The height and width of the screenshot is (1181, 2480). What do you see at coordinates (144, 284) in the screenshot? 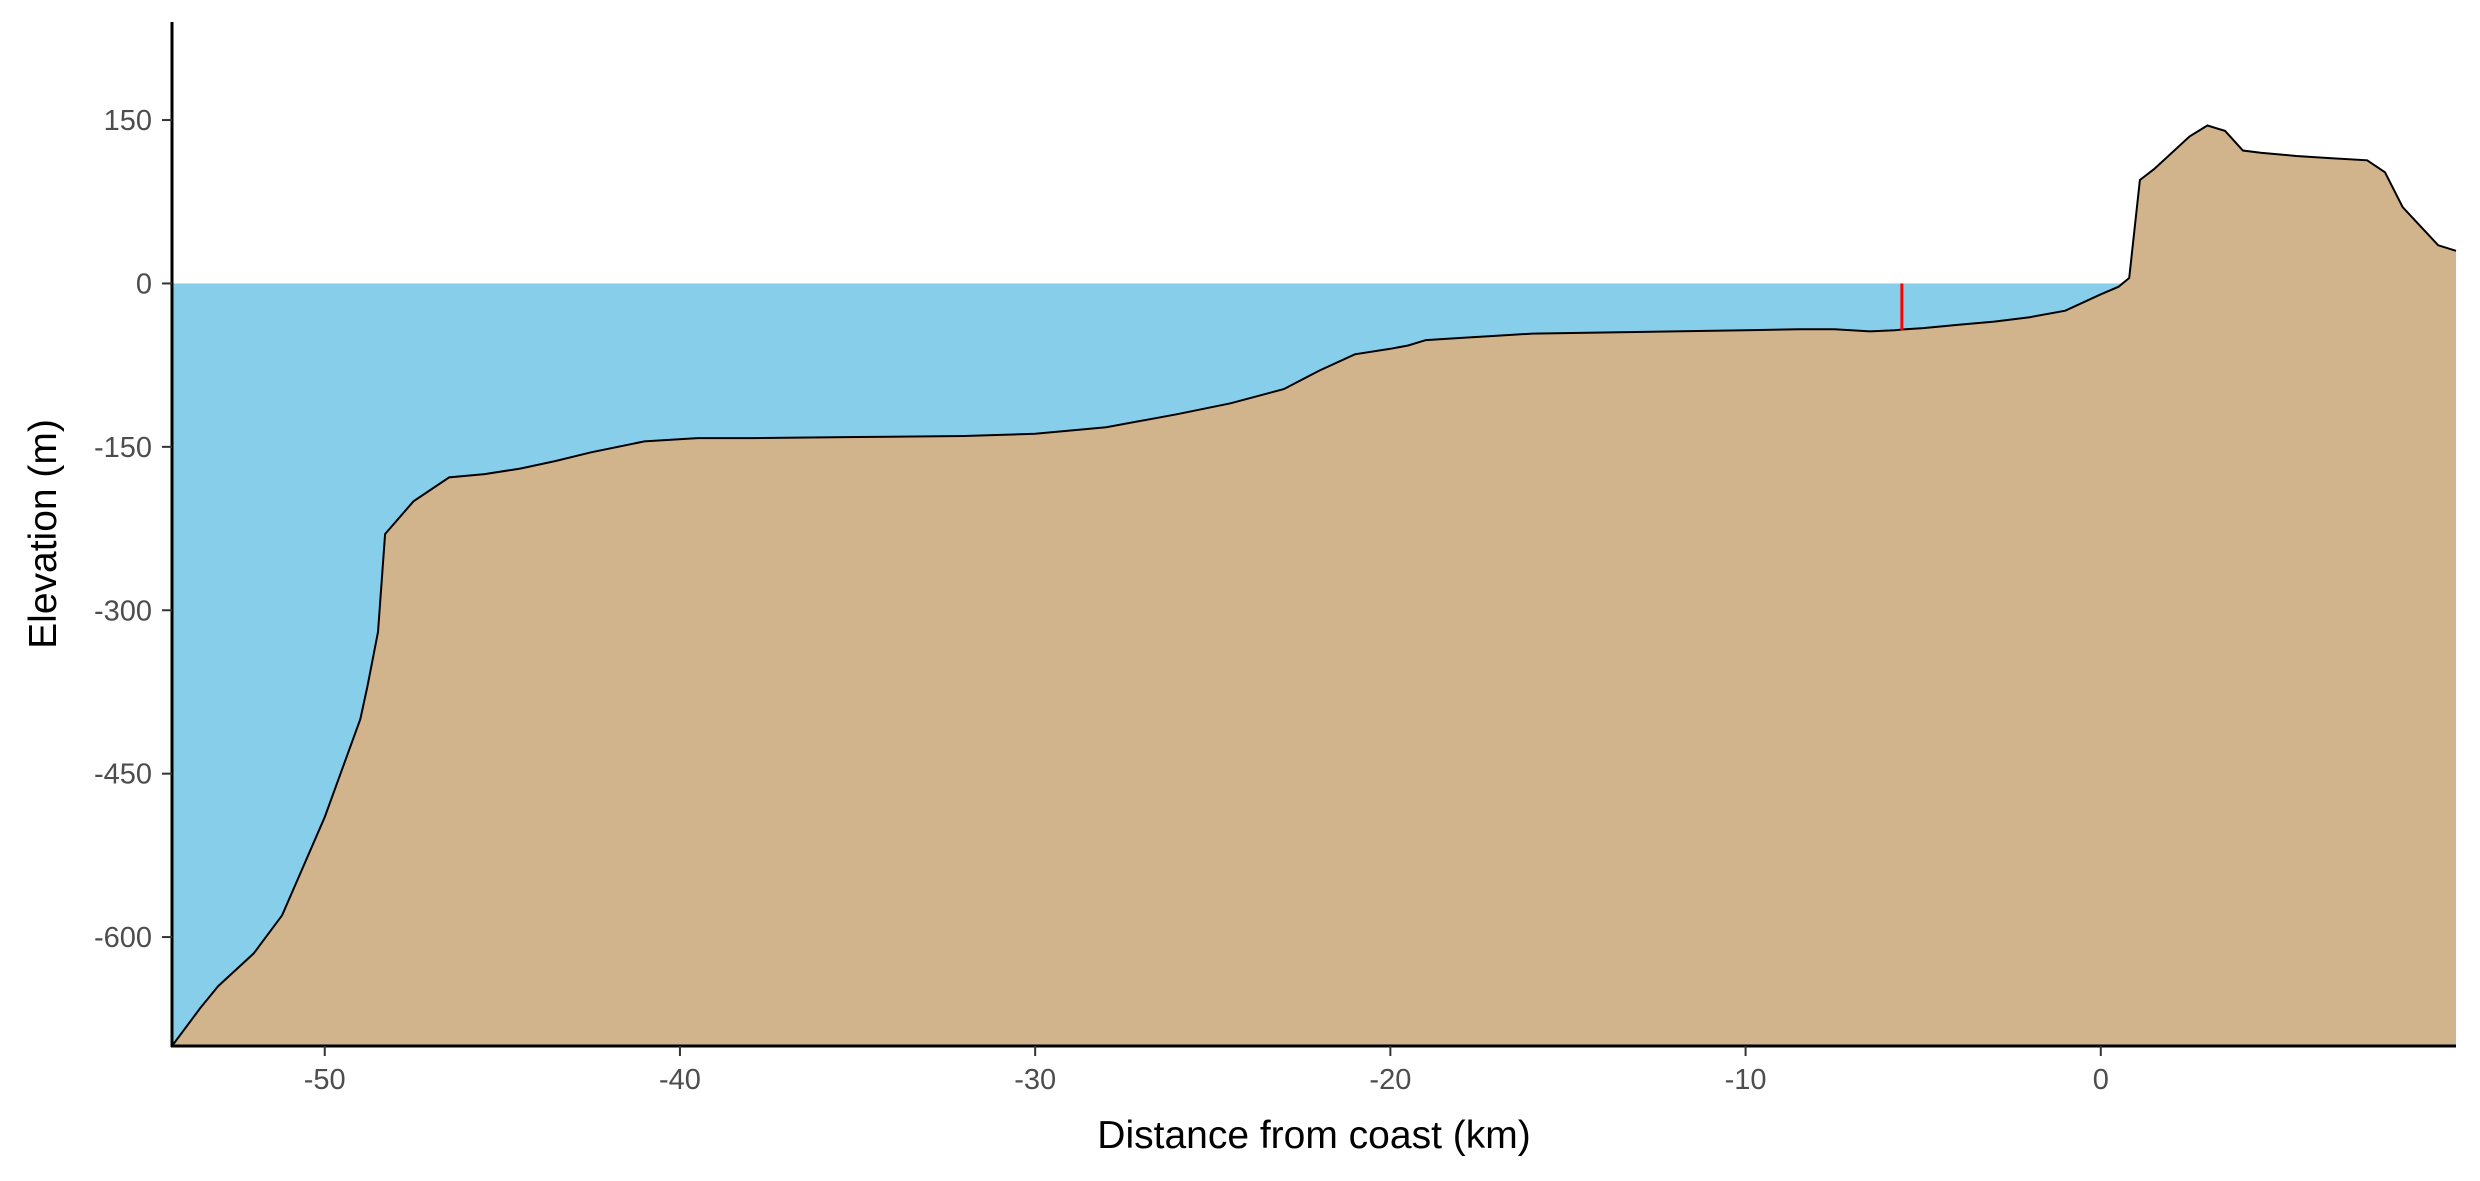
I see `y-tick-label: 0` at bounding box center [144, 284].